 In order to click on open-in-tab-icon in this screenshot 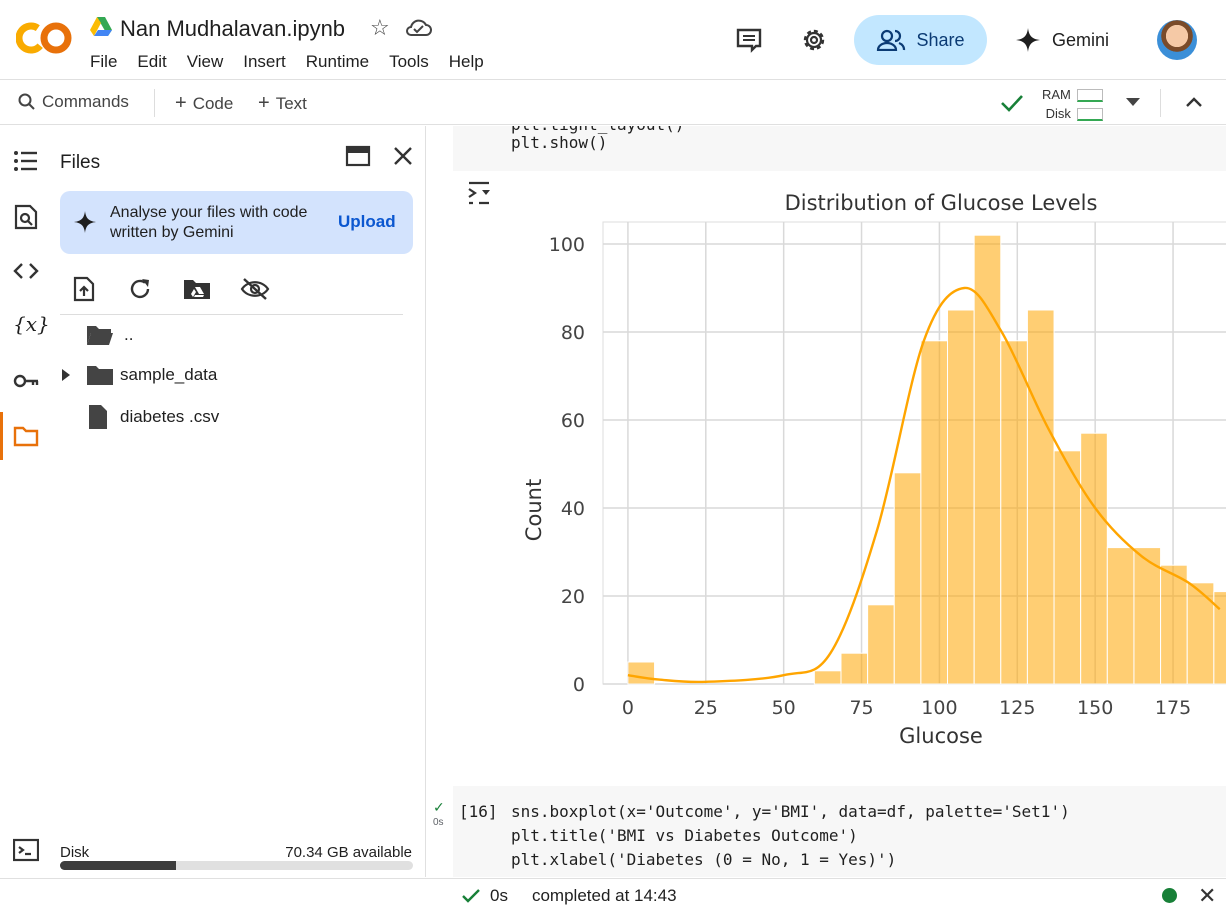, I will do `click(358, 156)`.